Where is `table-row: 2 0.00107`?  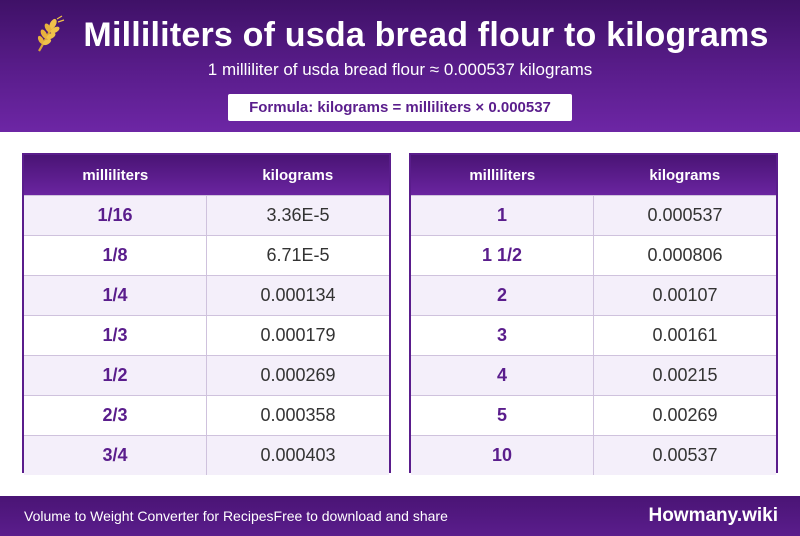 table-row: 2 0.00107 is located at coordinates (593, 295).